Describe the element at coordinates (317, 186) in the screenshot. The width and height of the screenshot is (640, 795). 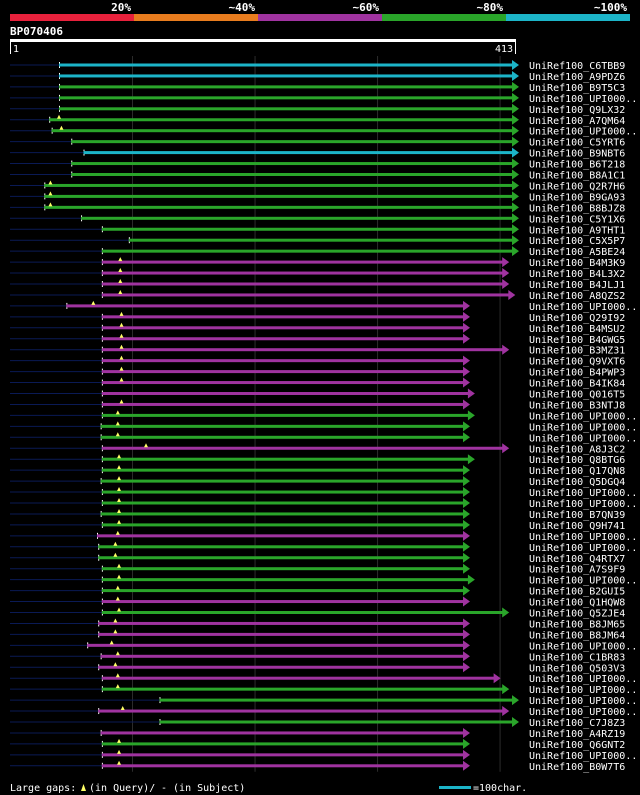
I see `hit-row: UniRef100_Q2R7H6` at that location.